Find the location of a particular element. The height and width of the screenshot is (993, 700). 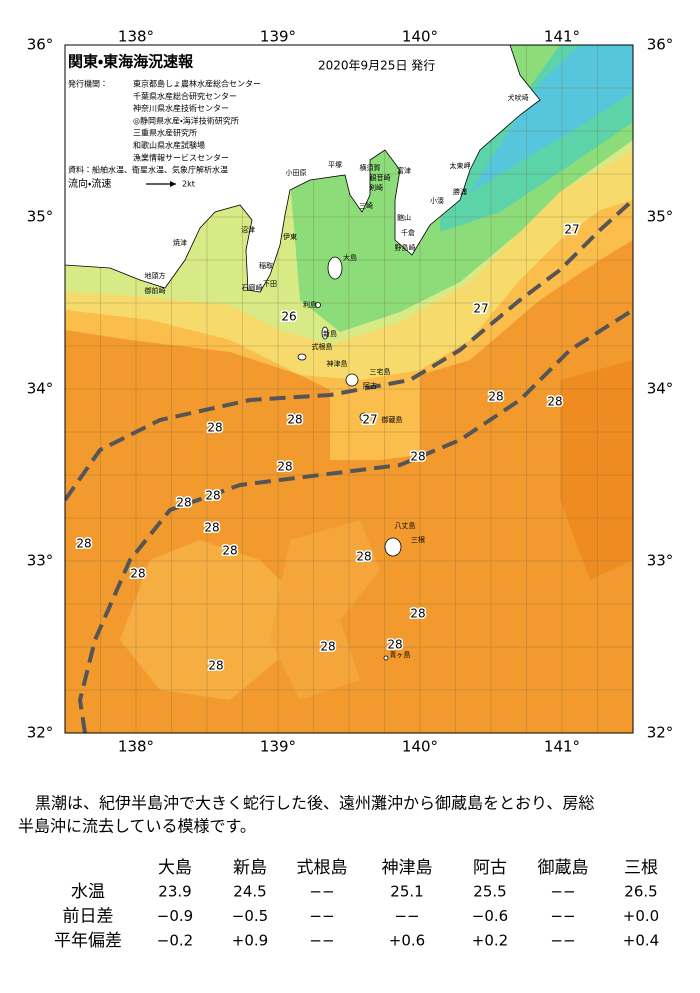

place-label: 小田原 is located at coordinates (296, 172).